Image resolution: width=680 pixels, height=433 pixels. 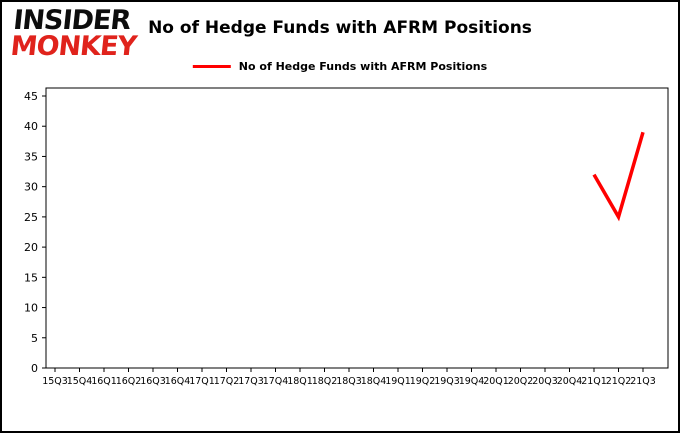 I want to click on x-axis-tick-label: 17Q4, so click(x=276, y=381).